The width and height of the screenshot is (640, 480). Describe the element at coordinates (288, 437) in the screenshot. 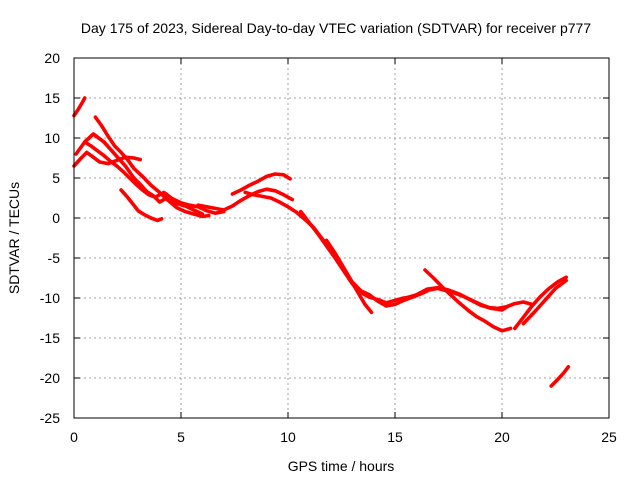

I see `x-tick-label: 10` at that location.